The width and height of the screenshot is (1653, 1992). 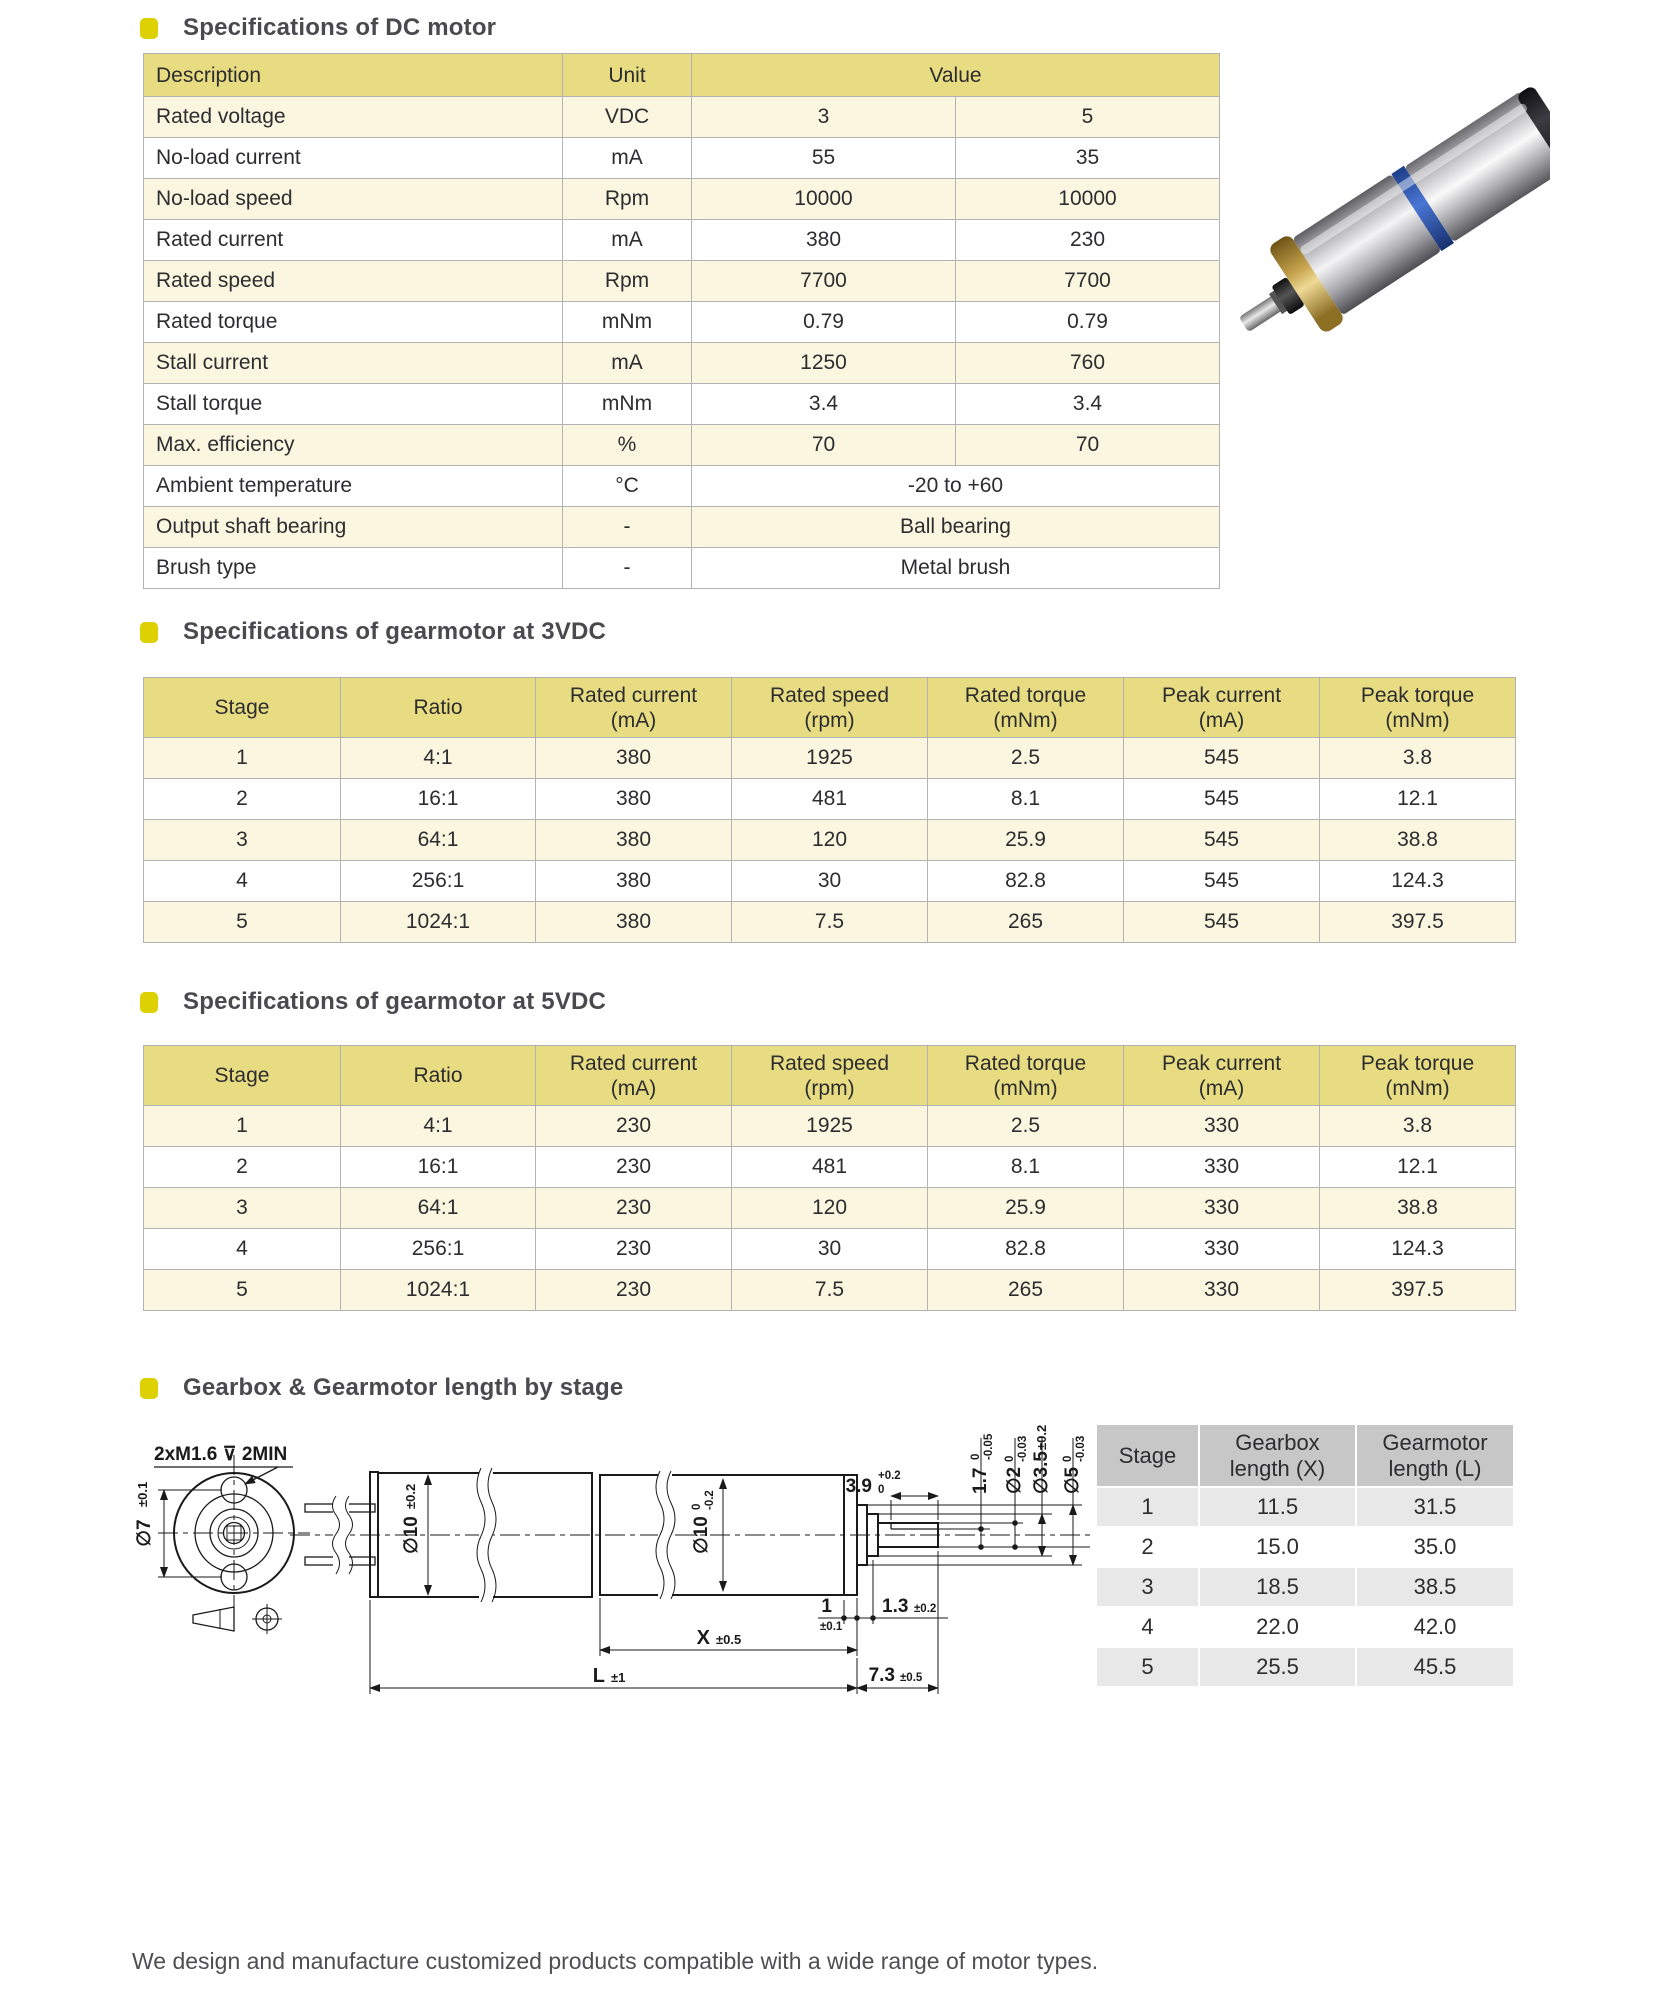 I want to click on motor-assembly, so click(x=1395, y=209).